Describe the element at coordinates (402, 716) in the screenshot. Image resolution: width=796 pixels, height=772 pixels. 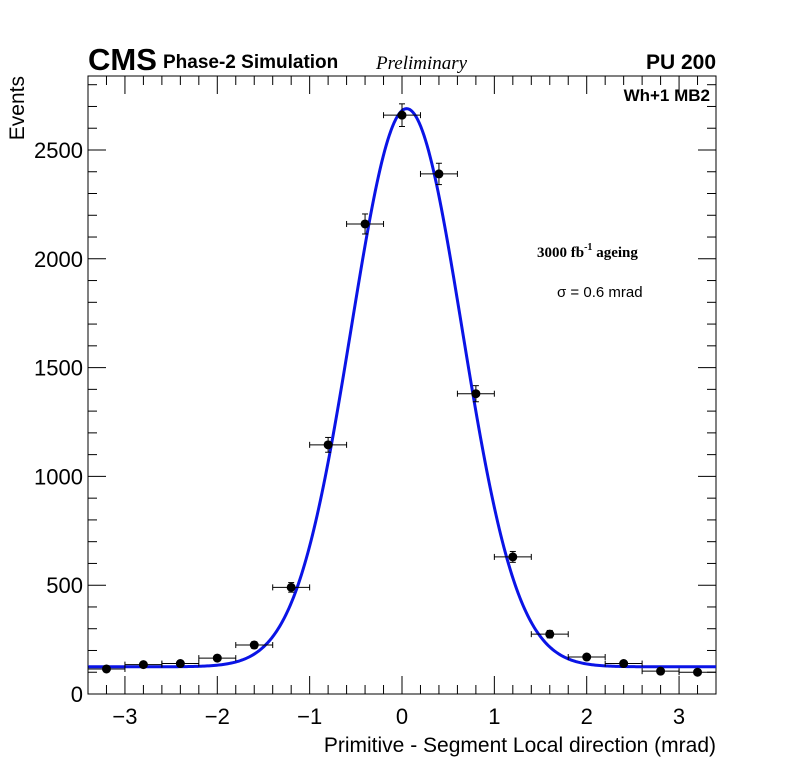
I see `x-tick-label: 0` at that location.